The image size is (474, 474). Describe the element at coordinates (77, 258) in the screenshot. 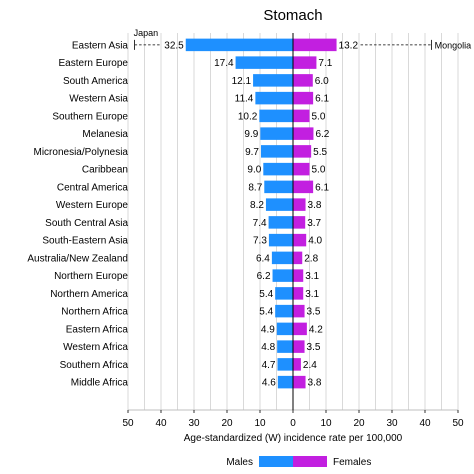

I see `category-label: Australia/New Zealand` at that location.